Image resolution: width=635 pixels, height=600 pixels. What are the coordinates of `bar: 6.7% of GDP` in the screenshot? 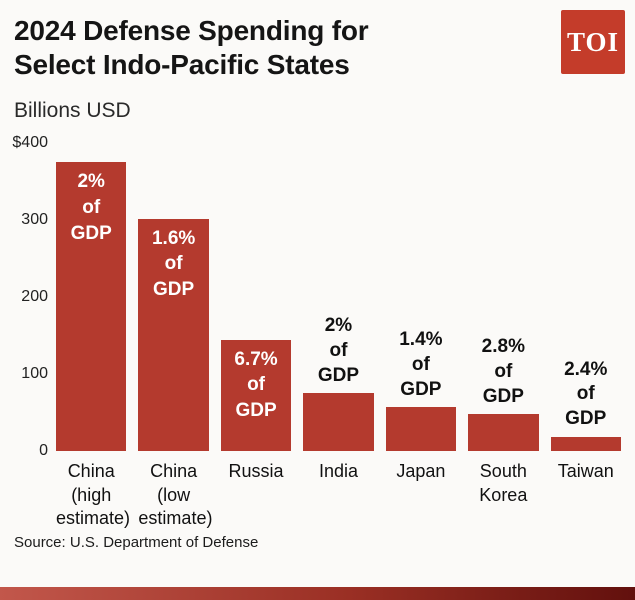 It's located at (256, 395).